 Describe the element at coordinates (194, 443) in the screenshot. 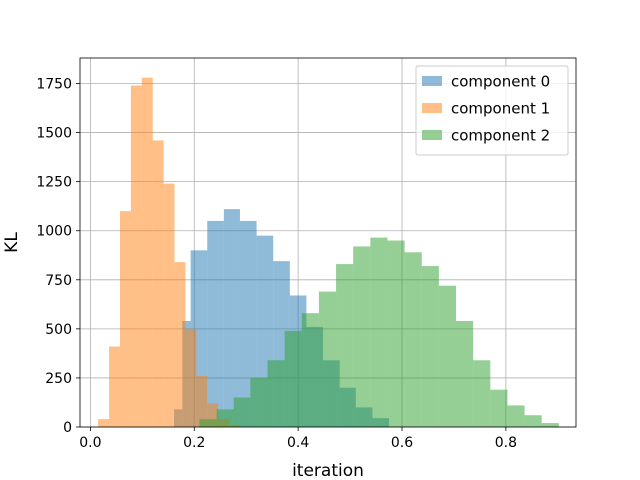

I see `x-tick-label-1: 0.2` at that location.